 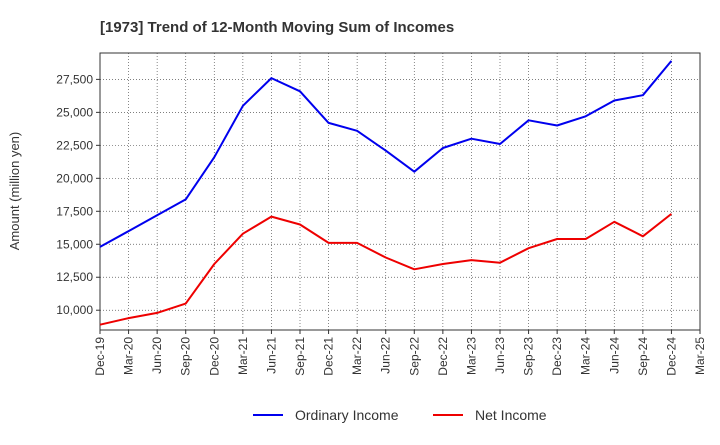 I want to click on y-tick-label: 25,000, so click(x=74, y=112).